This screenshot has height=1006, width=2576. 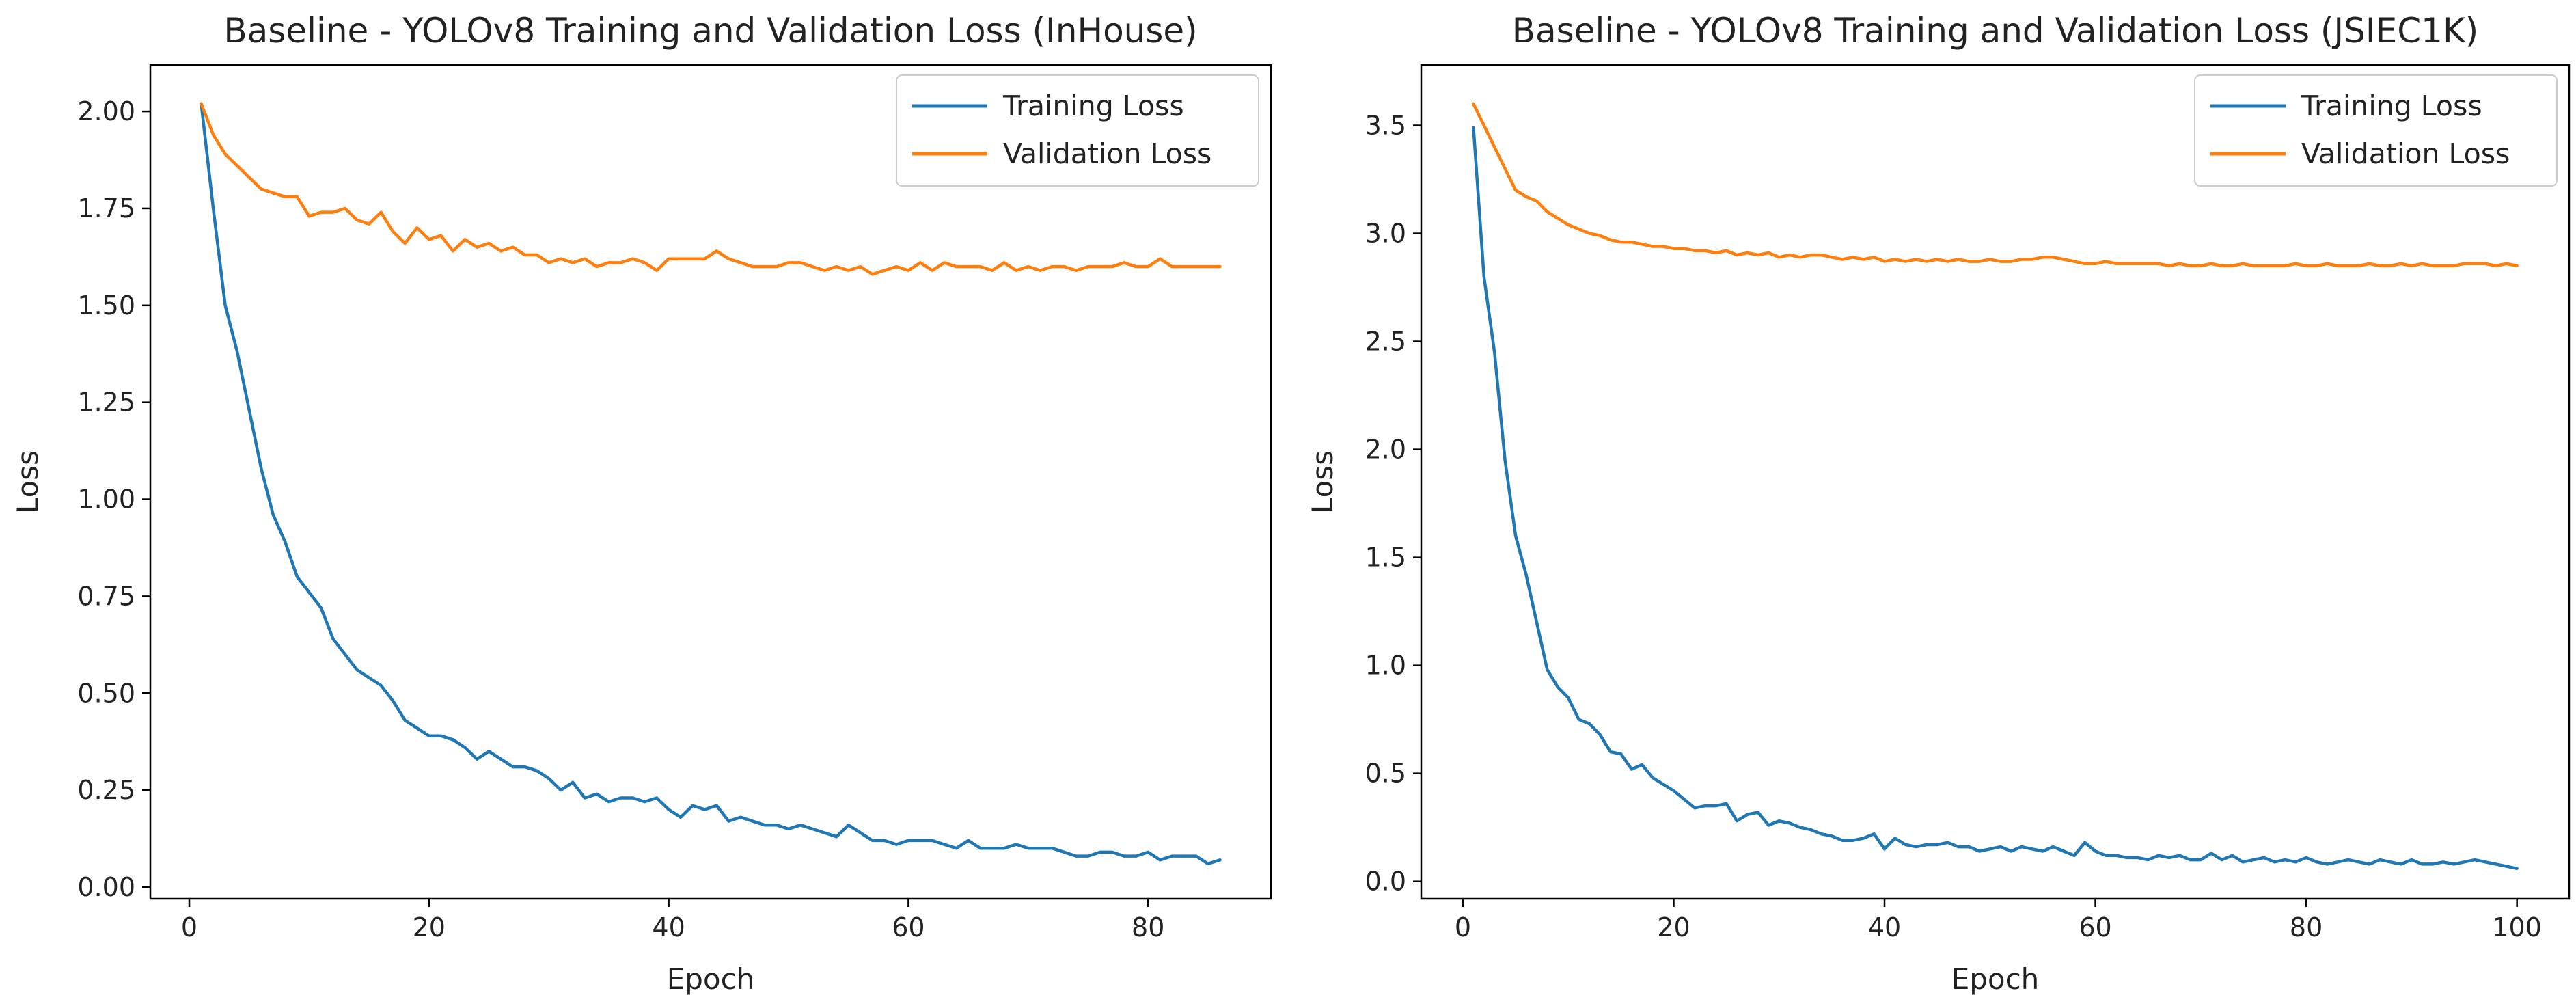 What do you see at coordinates (1385, 450) in the screenshot?
I see `y-tick-label: 2.0` at bounding box center [1385, 450].